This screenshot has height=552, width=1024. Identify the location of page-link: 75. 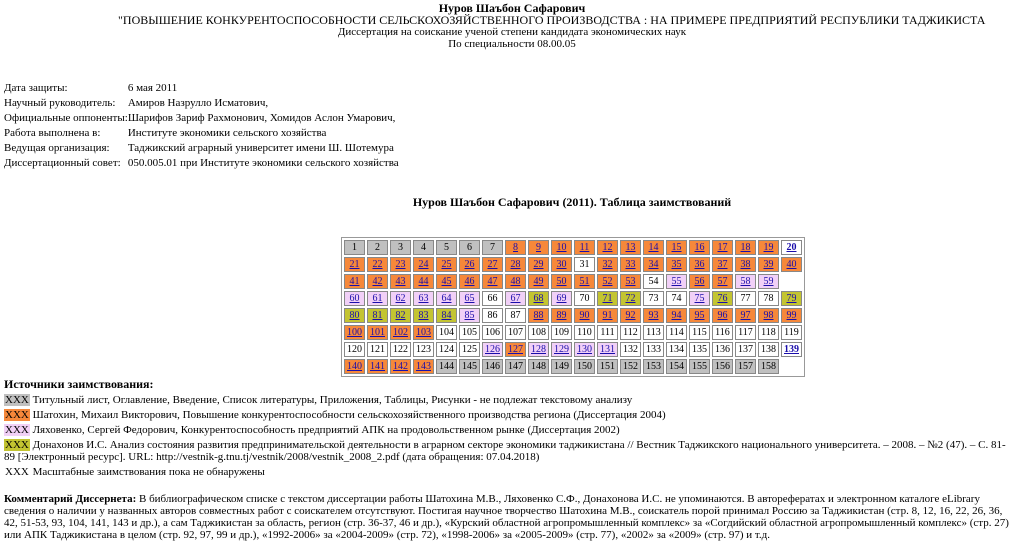
(699, 298).